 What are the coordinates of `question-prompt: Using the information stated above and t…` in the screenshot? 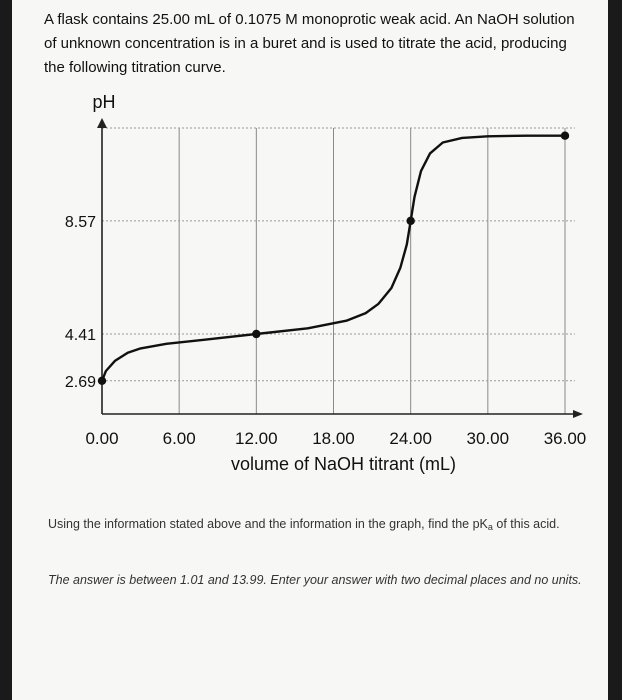 It's located at (318, 525).